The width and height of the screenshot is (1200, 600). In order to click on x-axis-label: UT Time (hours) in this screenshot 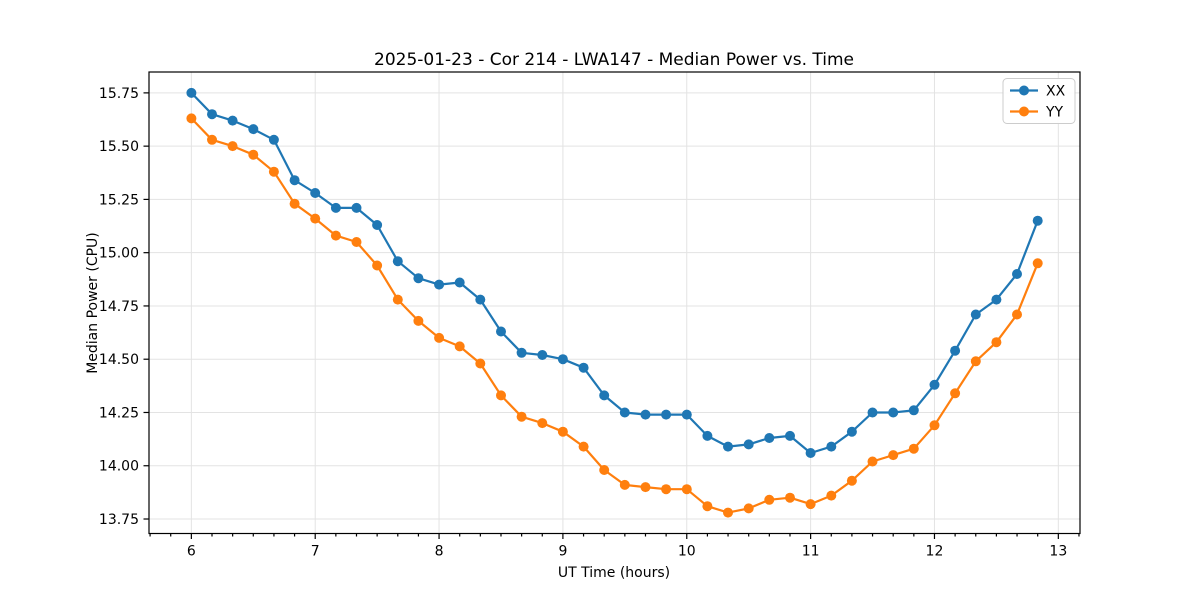, I will do `click(614, 573)`.